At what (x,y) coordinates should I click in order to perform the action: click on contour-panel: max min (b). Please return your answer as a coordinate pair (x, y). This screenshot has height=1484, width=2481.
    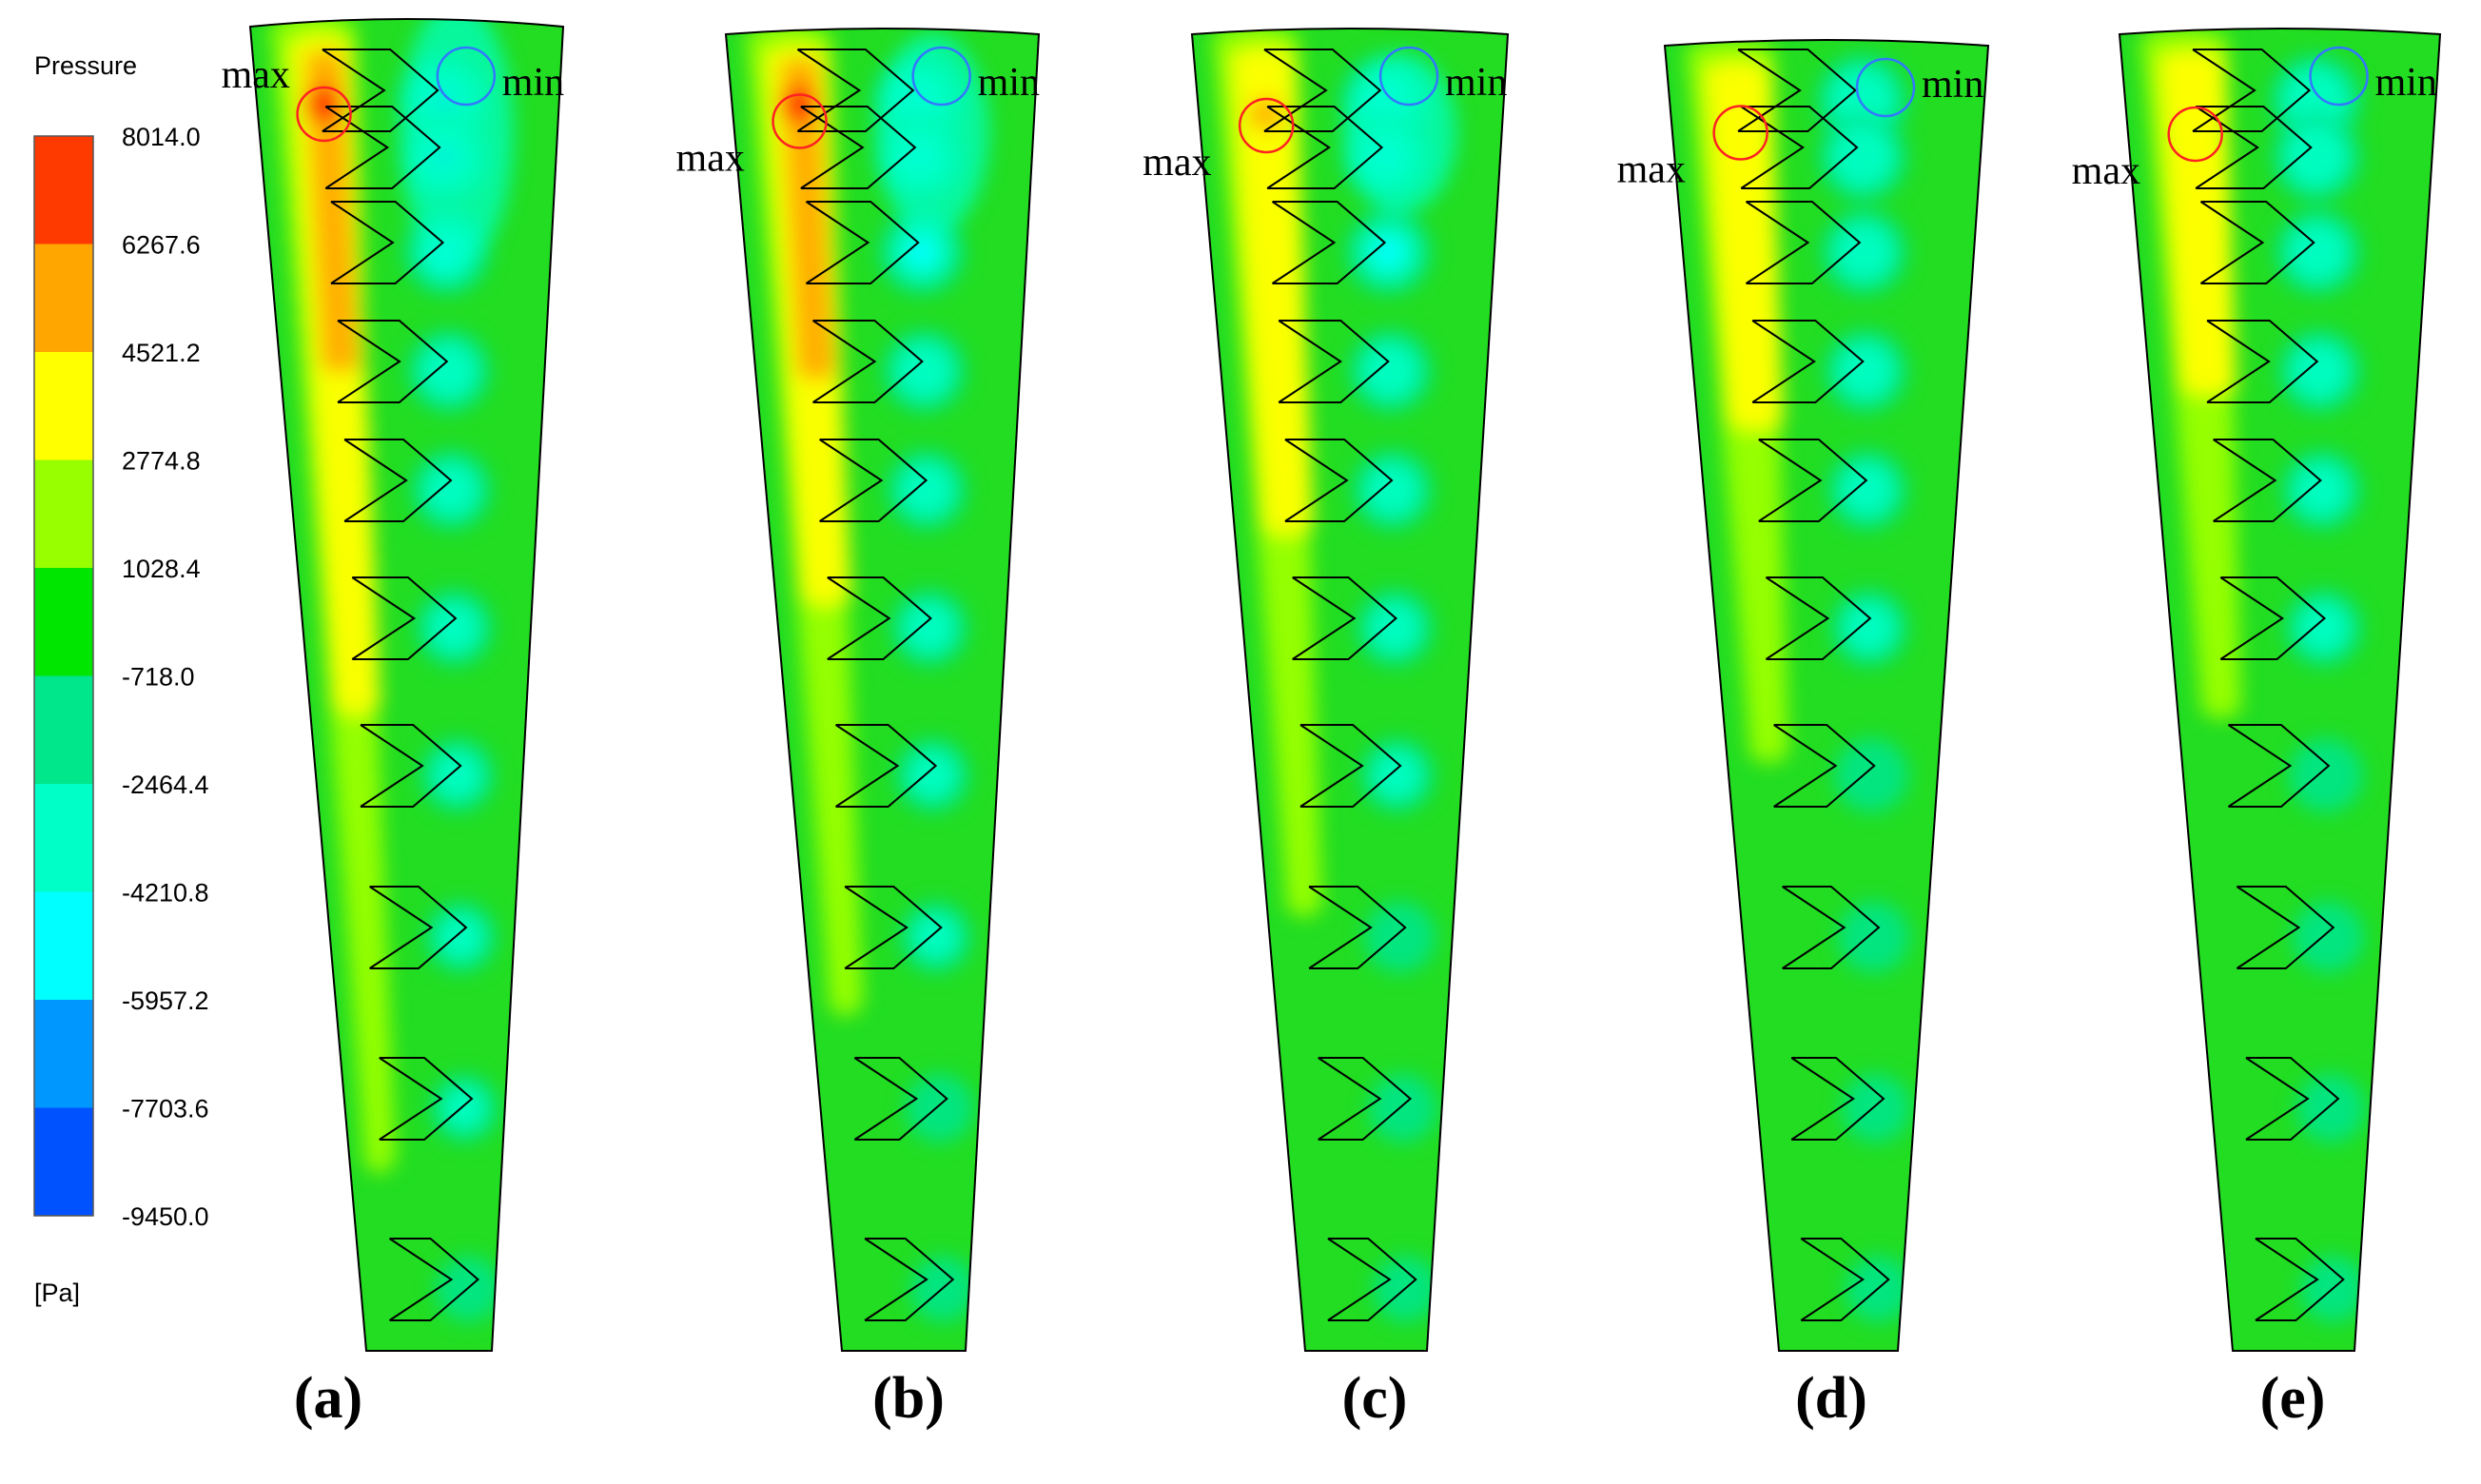
    Looking at the image, I should click on (859, 729).